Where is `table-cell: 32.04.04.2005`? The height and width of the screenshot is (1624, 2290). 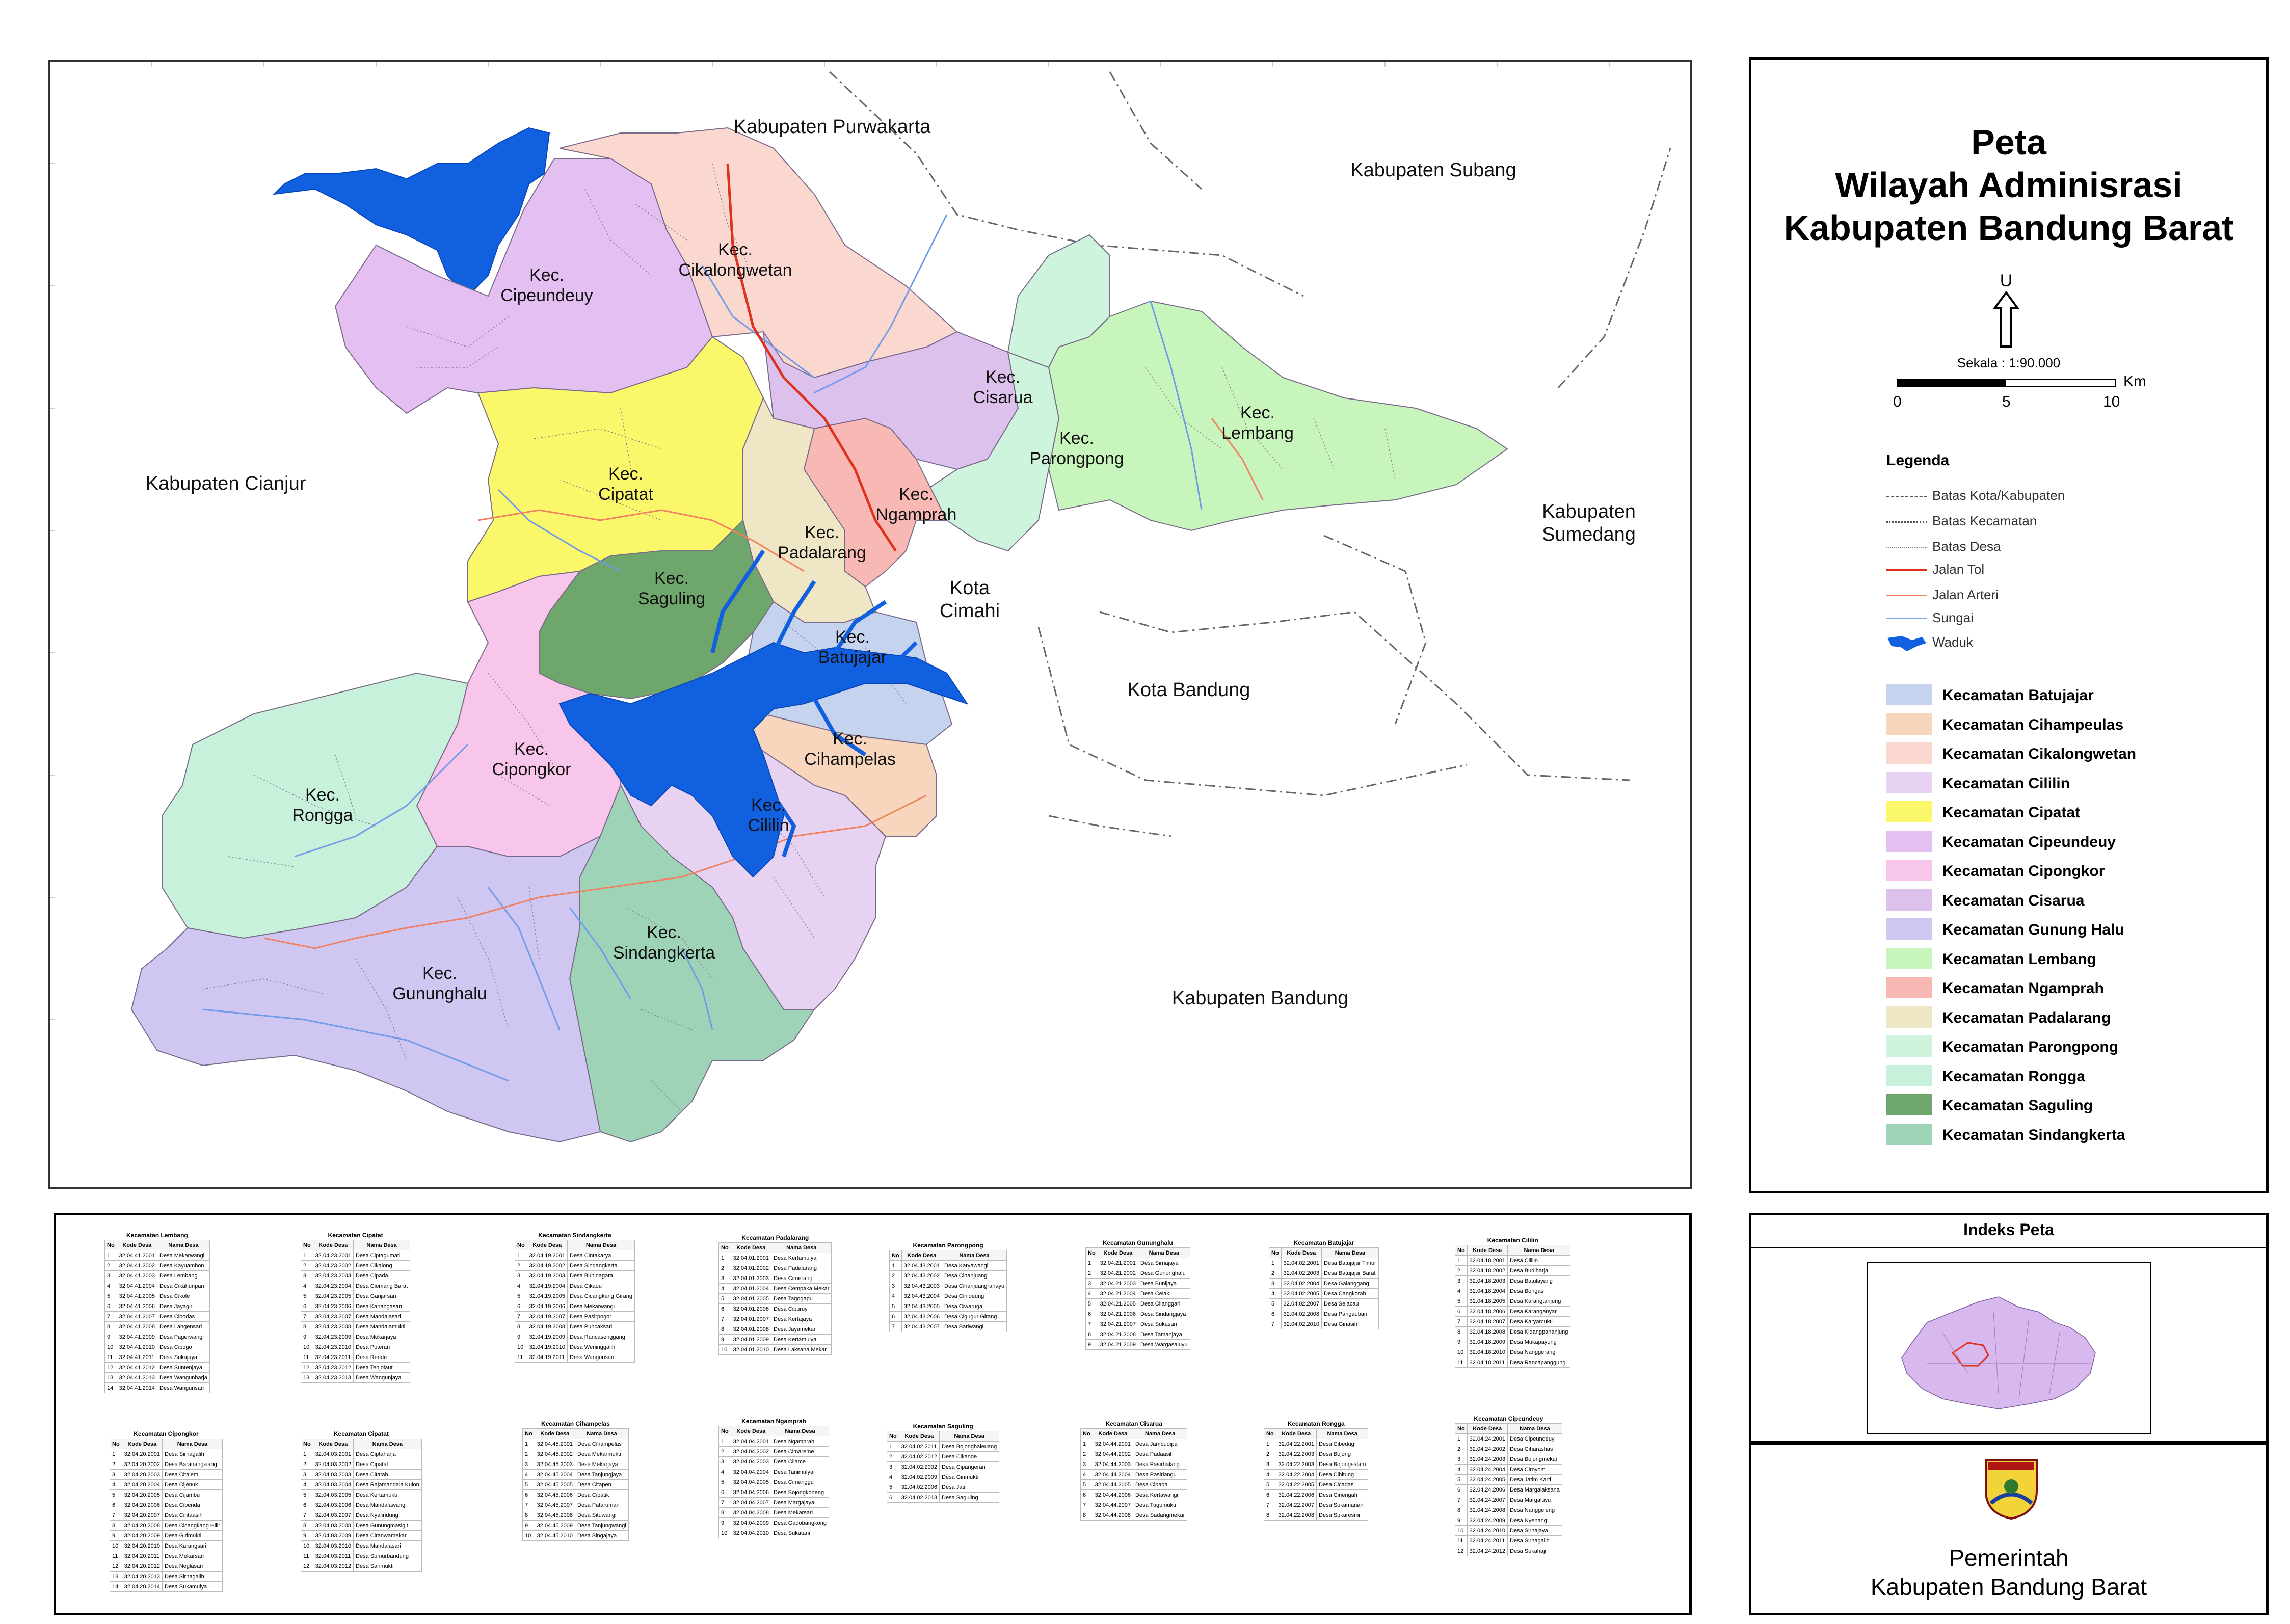
table-cell: 32.04.04.2005 is located at coordinates (751, 1482).